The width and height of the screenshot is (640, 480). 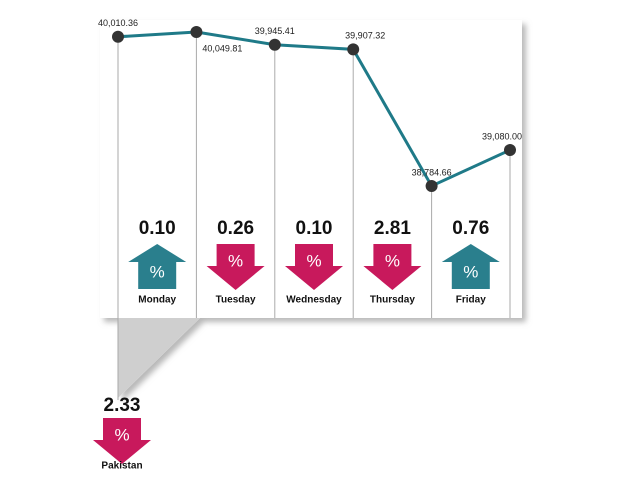 I want to click on value-label: 40,010.36, so click(x=118, y=23).